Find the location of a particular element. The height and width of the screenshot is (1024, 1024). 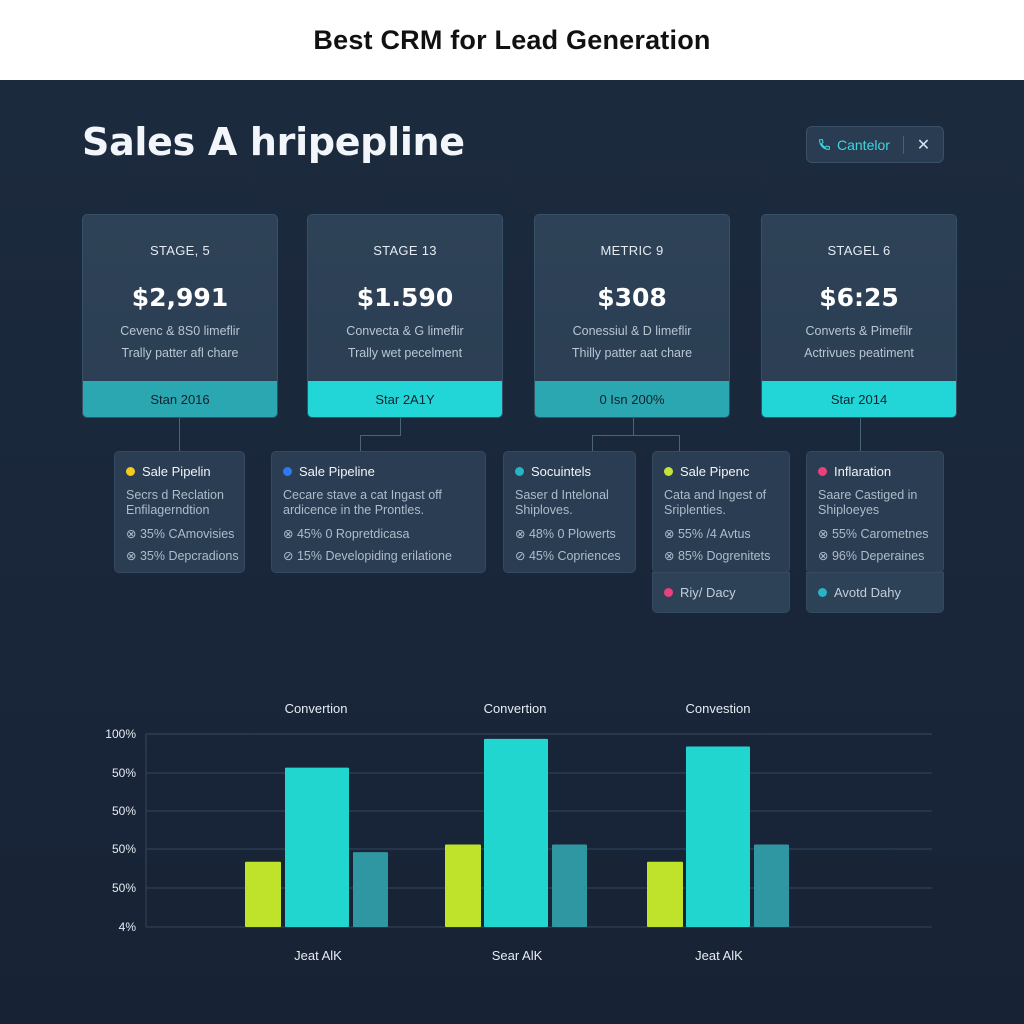

top-banner: Best CRM for Lead Generation is located at coordinates (512, 40).